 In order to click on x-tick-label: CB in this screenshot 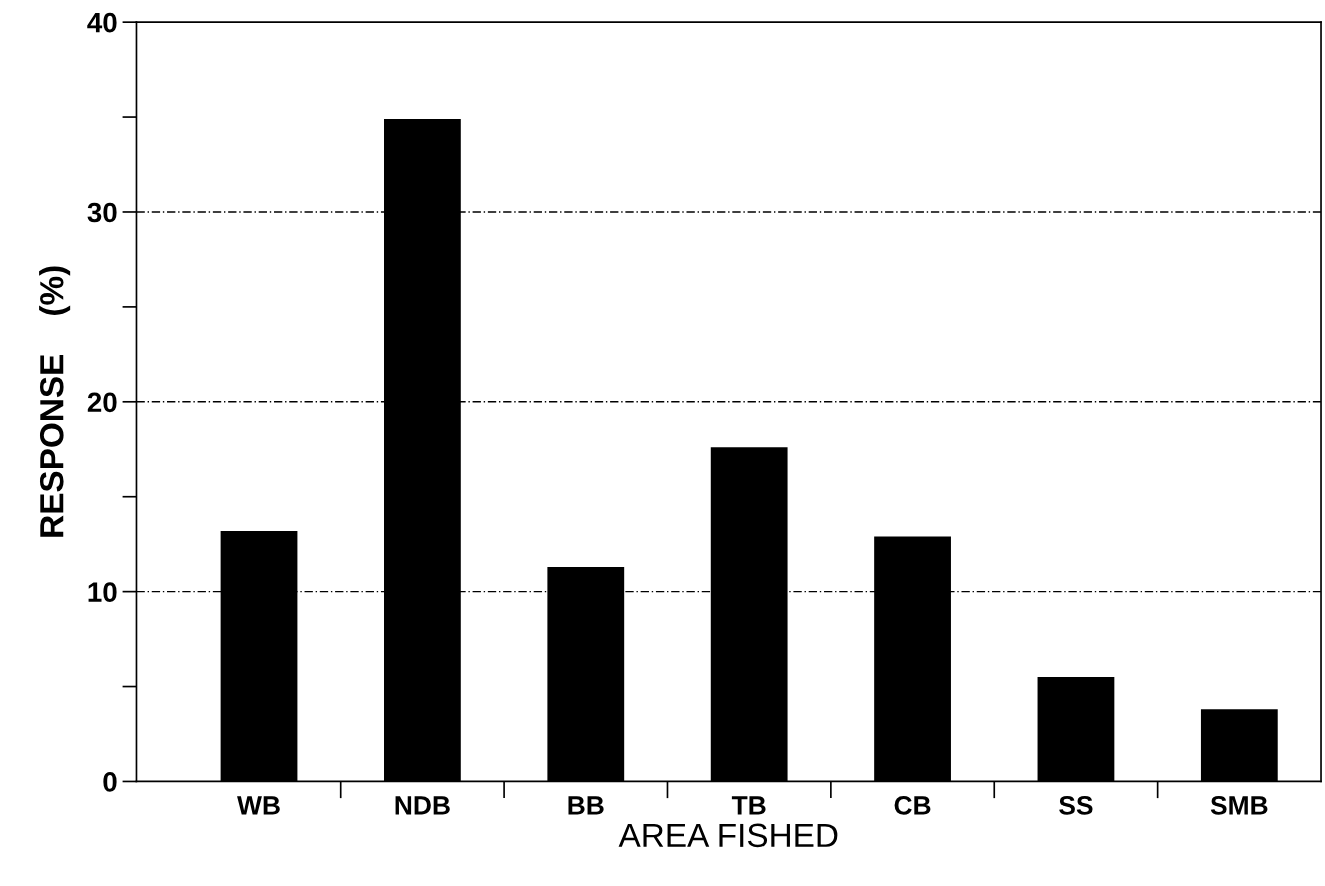, I will do `click(912, 805)`.